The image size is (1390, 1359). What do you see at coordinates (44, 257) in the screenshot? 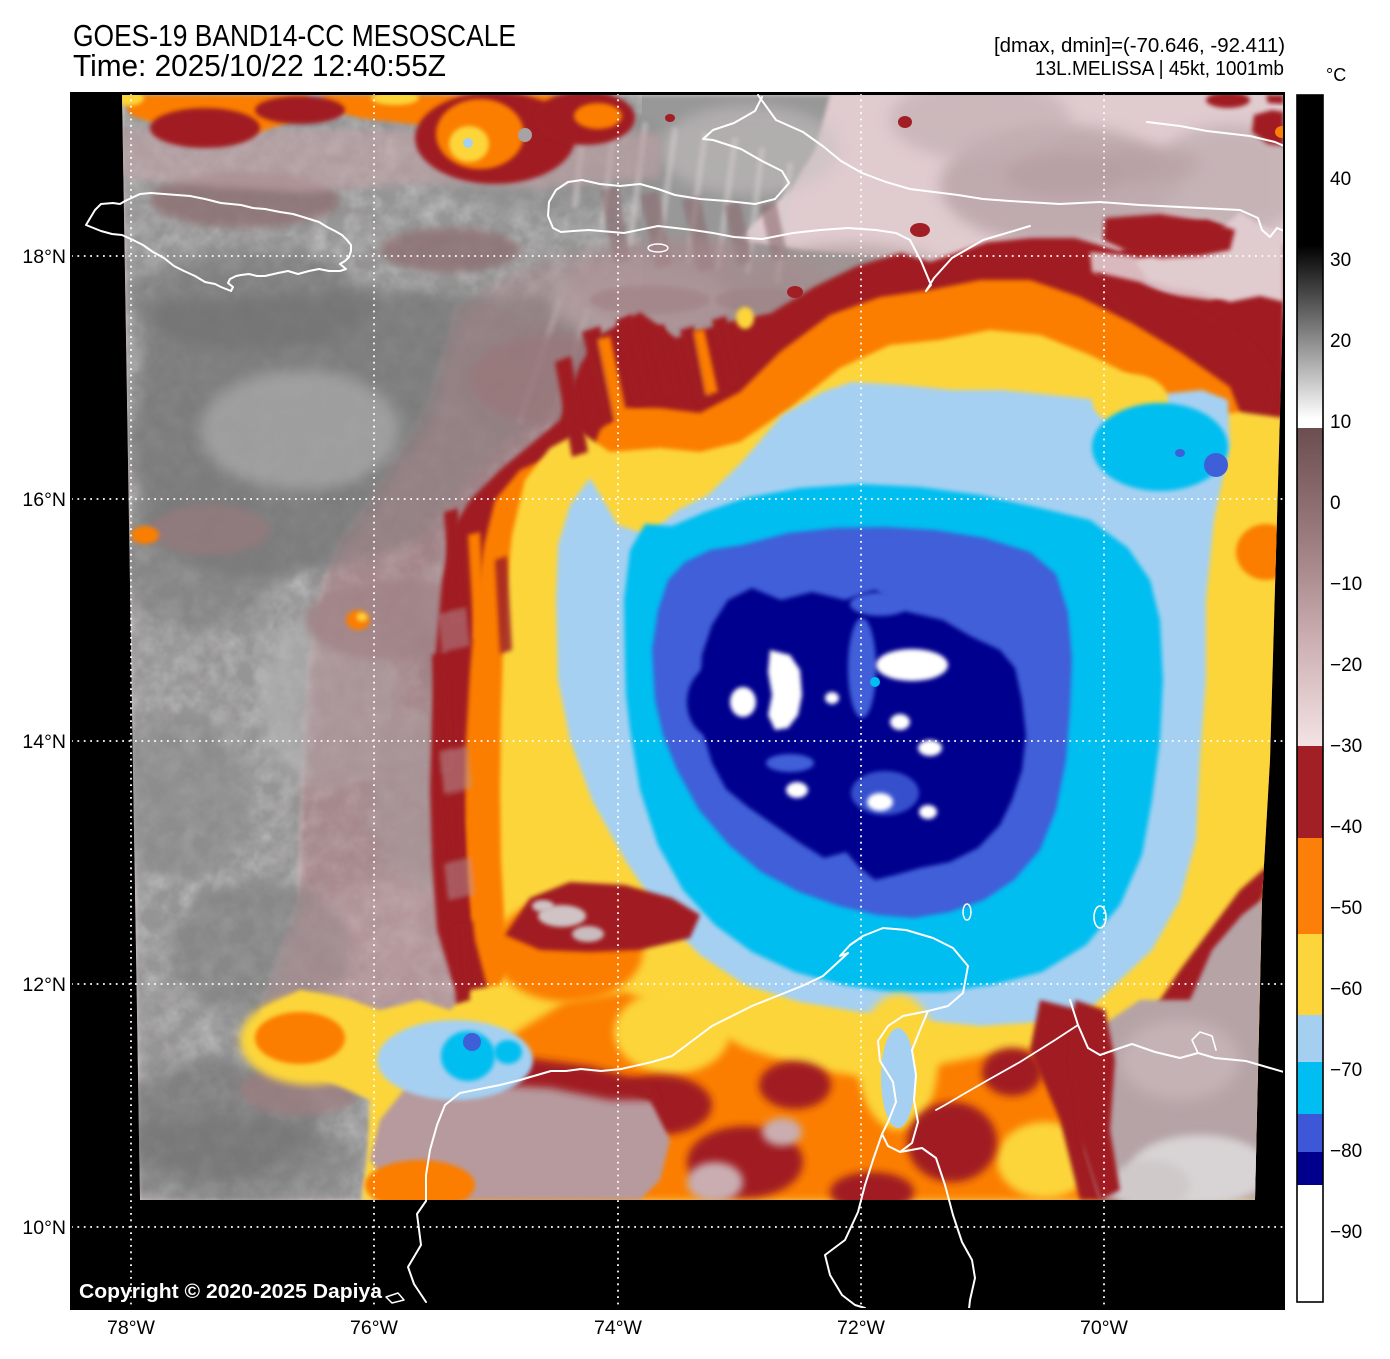
I see `svg-text: 18°N` at bounding box center [44, 257].